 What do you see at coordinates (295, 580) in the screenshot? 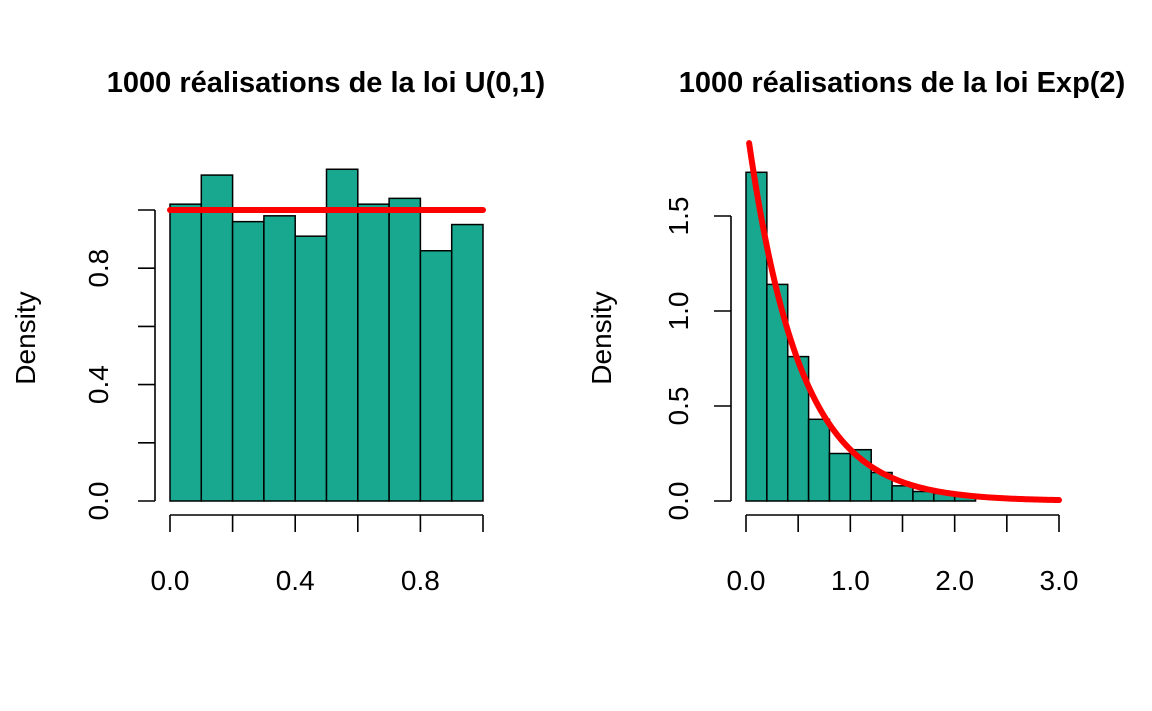
I see `x-tick-label: 0.4` at bounding box center [295, 580].